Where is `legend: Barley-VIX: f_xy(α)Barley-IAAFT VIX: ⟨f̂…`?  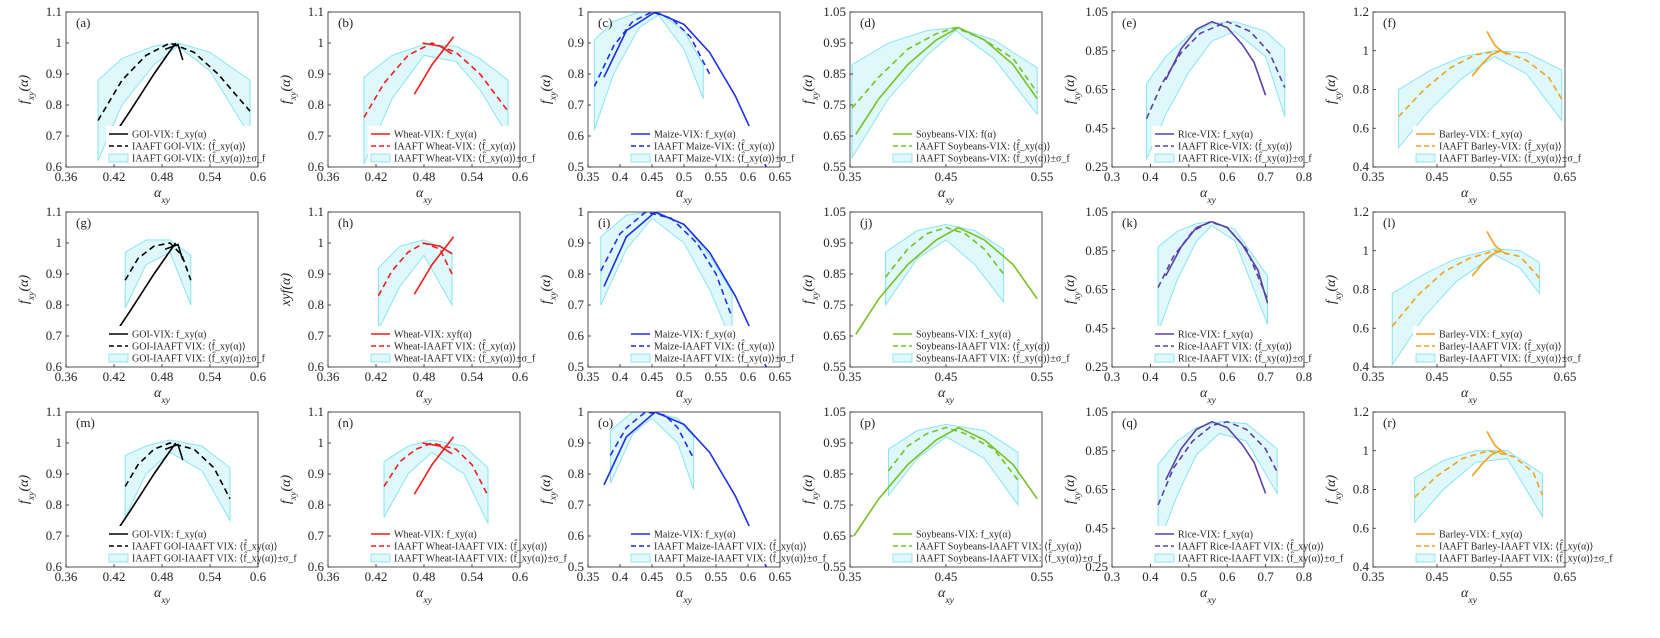
legend: Barley-VIX: f_xy(α)Barley-IAAFT VIX: ⟨f̂… is located at coordinates (1497, 345).